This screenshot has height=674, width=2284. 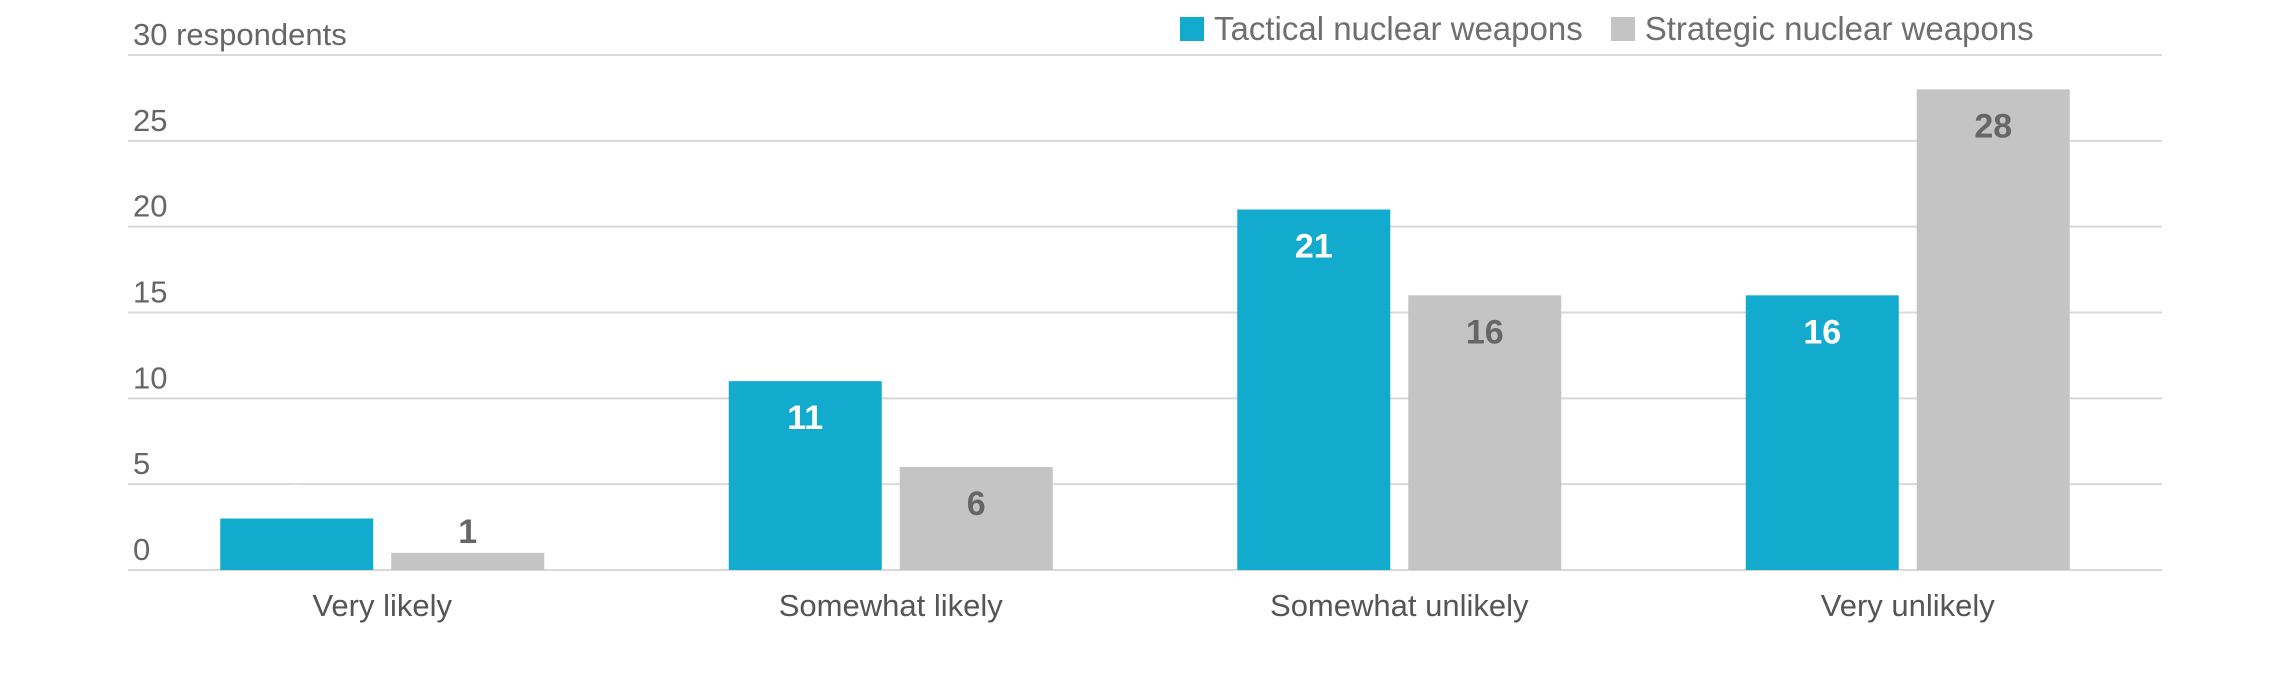 I want to click on y-axis-ticks: 0 5 10 15 20 25 30 respondents, so click(x=240, y=292).